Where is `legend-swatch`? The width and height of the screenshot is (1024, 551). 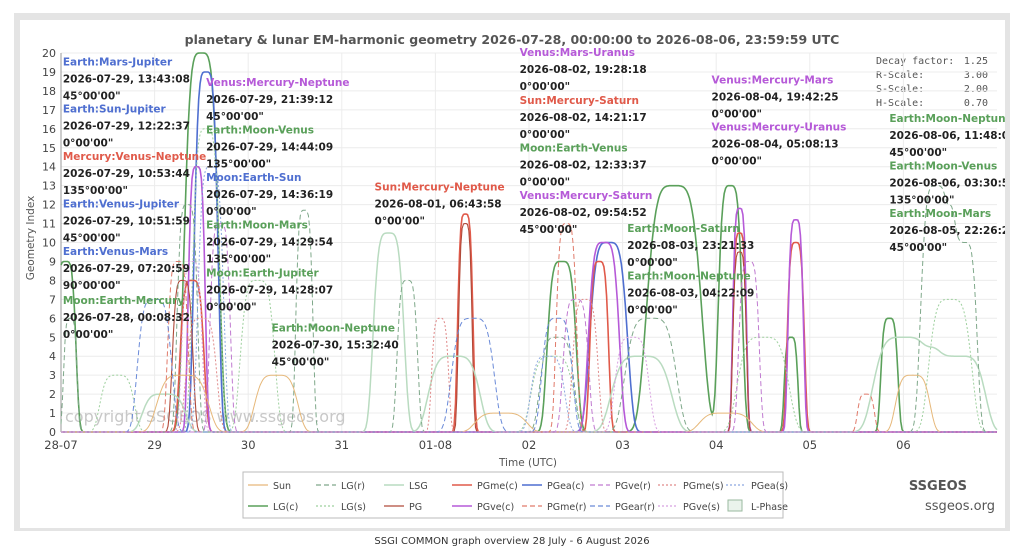
legend-swatch is located at coordinates (735, 505).